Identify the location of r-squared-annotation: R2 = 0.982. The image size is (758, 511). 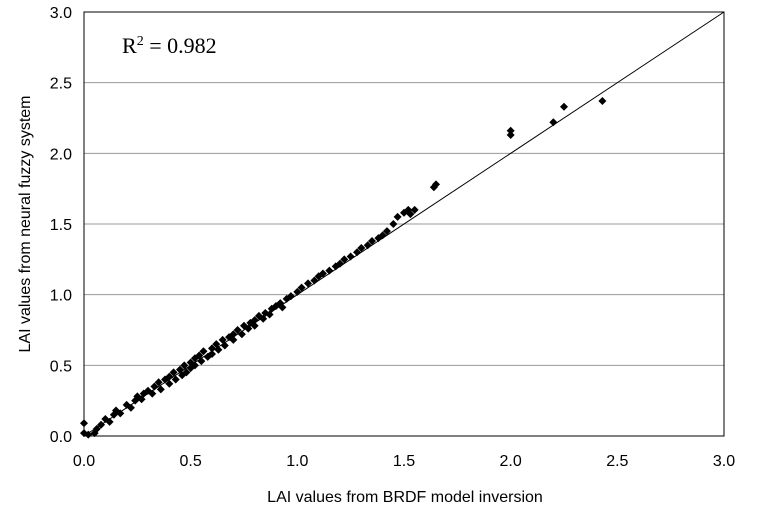
(169, 45).